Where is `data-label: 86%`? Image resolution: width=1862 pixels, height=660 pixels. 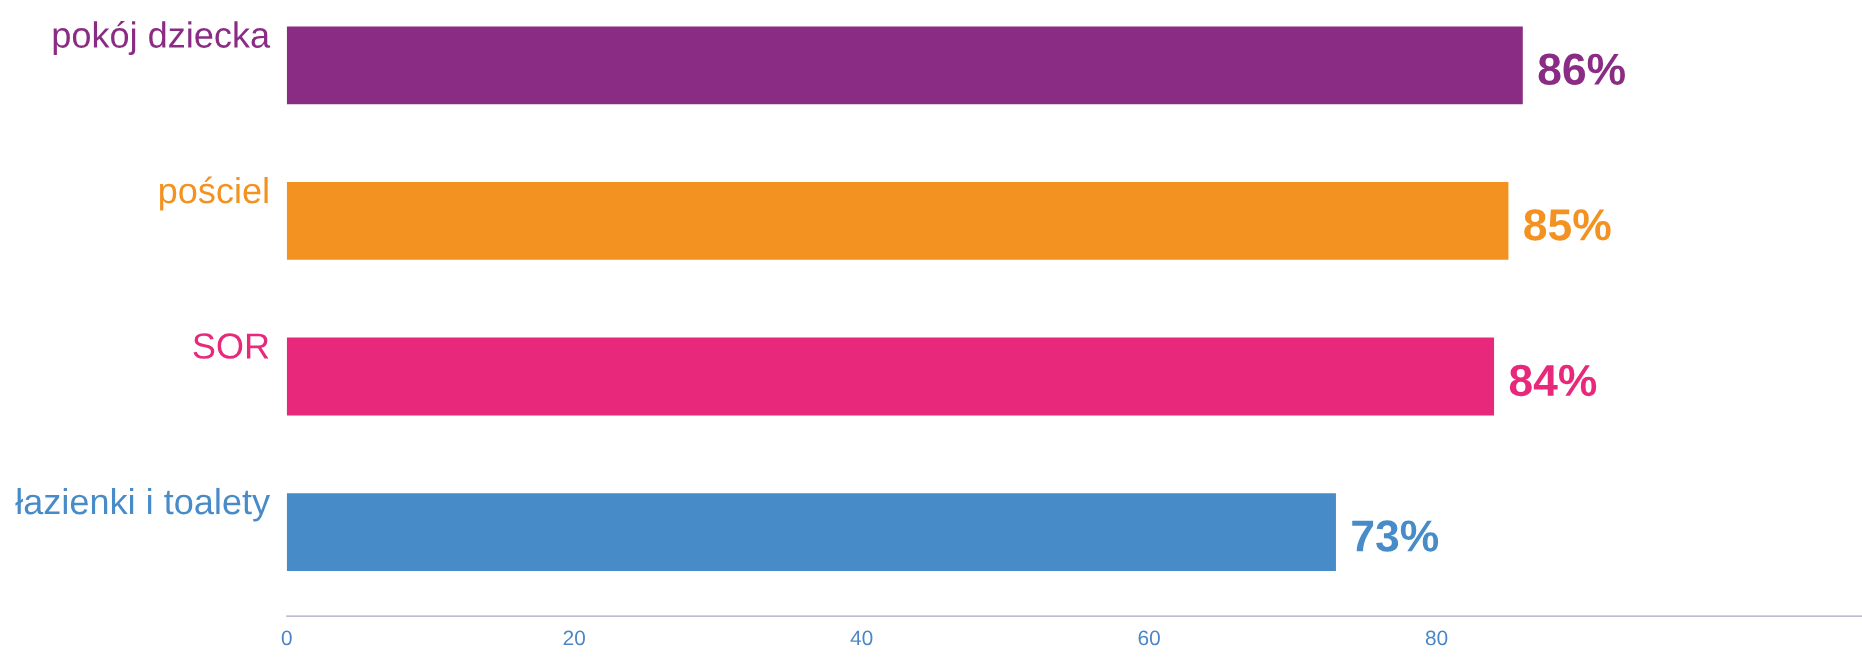 data-label: 86% is located at coordinates (1581, 69).